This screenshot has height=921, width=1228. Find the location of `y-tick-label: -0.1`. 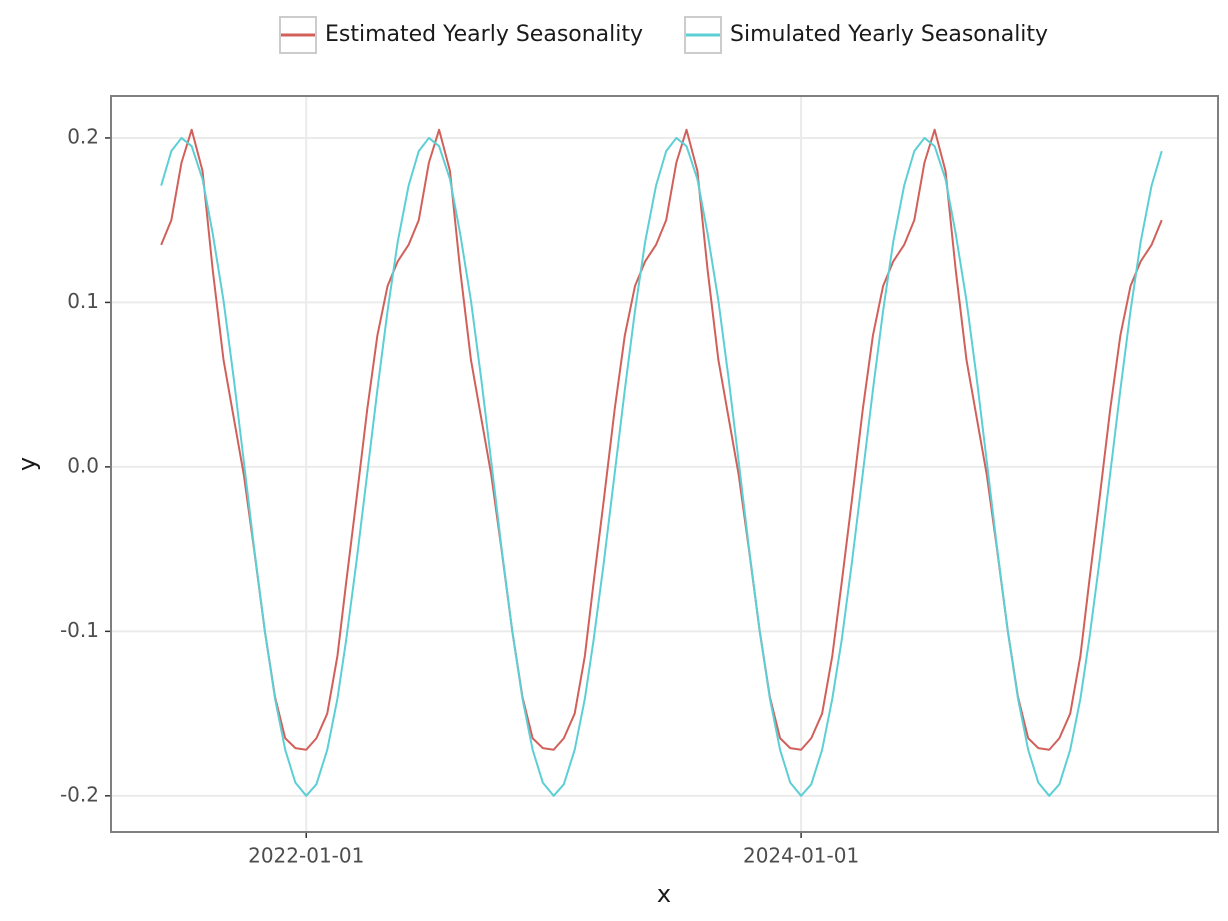

y-tick-label: -0.1 is located at coordinates (79, 630).